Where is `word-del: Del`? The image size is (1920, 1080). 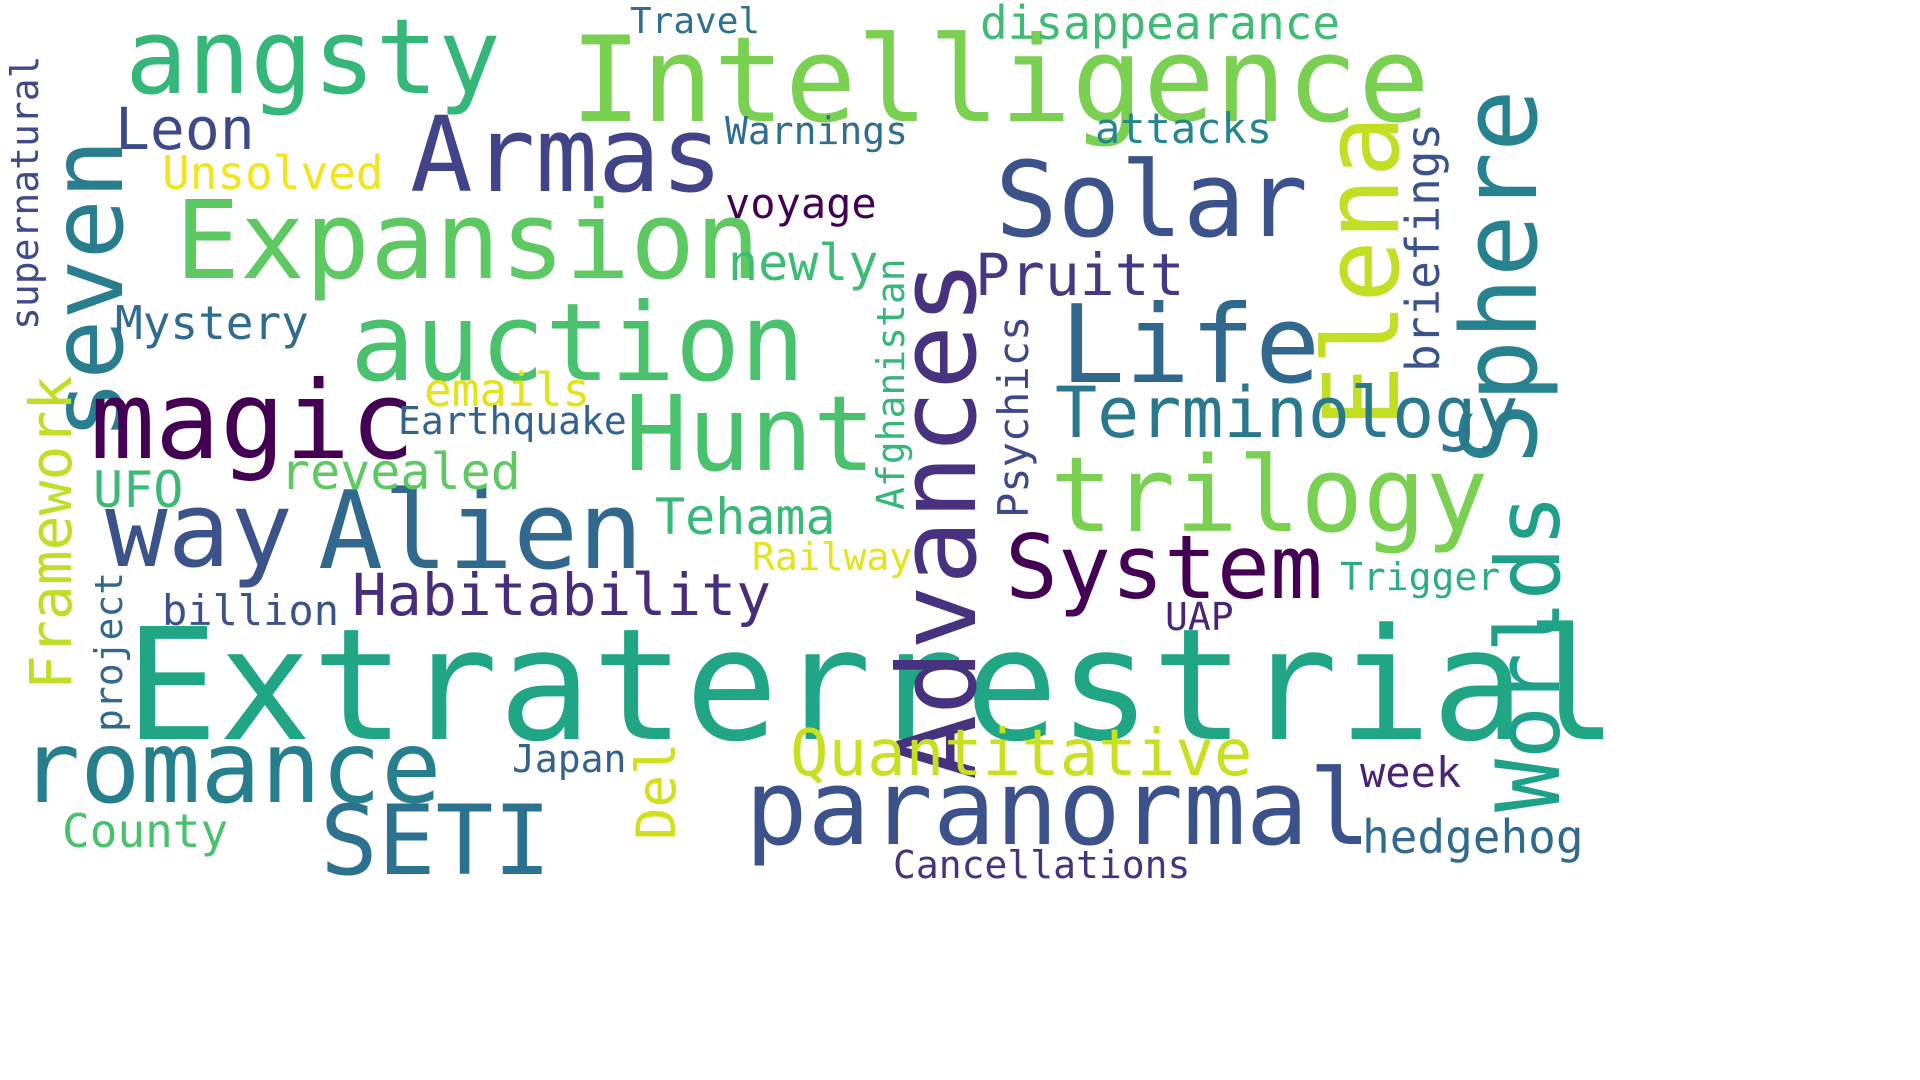
word-del: Del is located at coordinates (656, 791).